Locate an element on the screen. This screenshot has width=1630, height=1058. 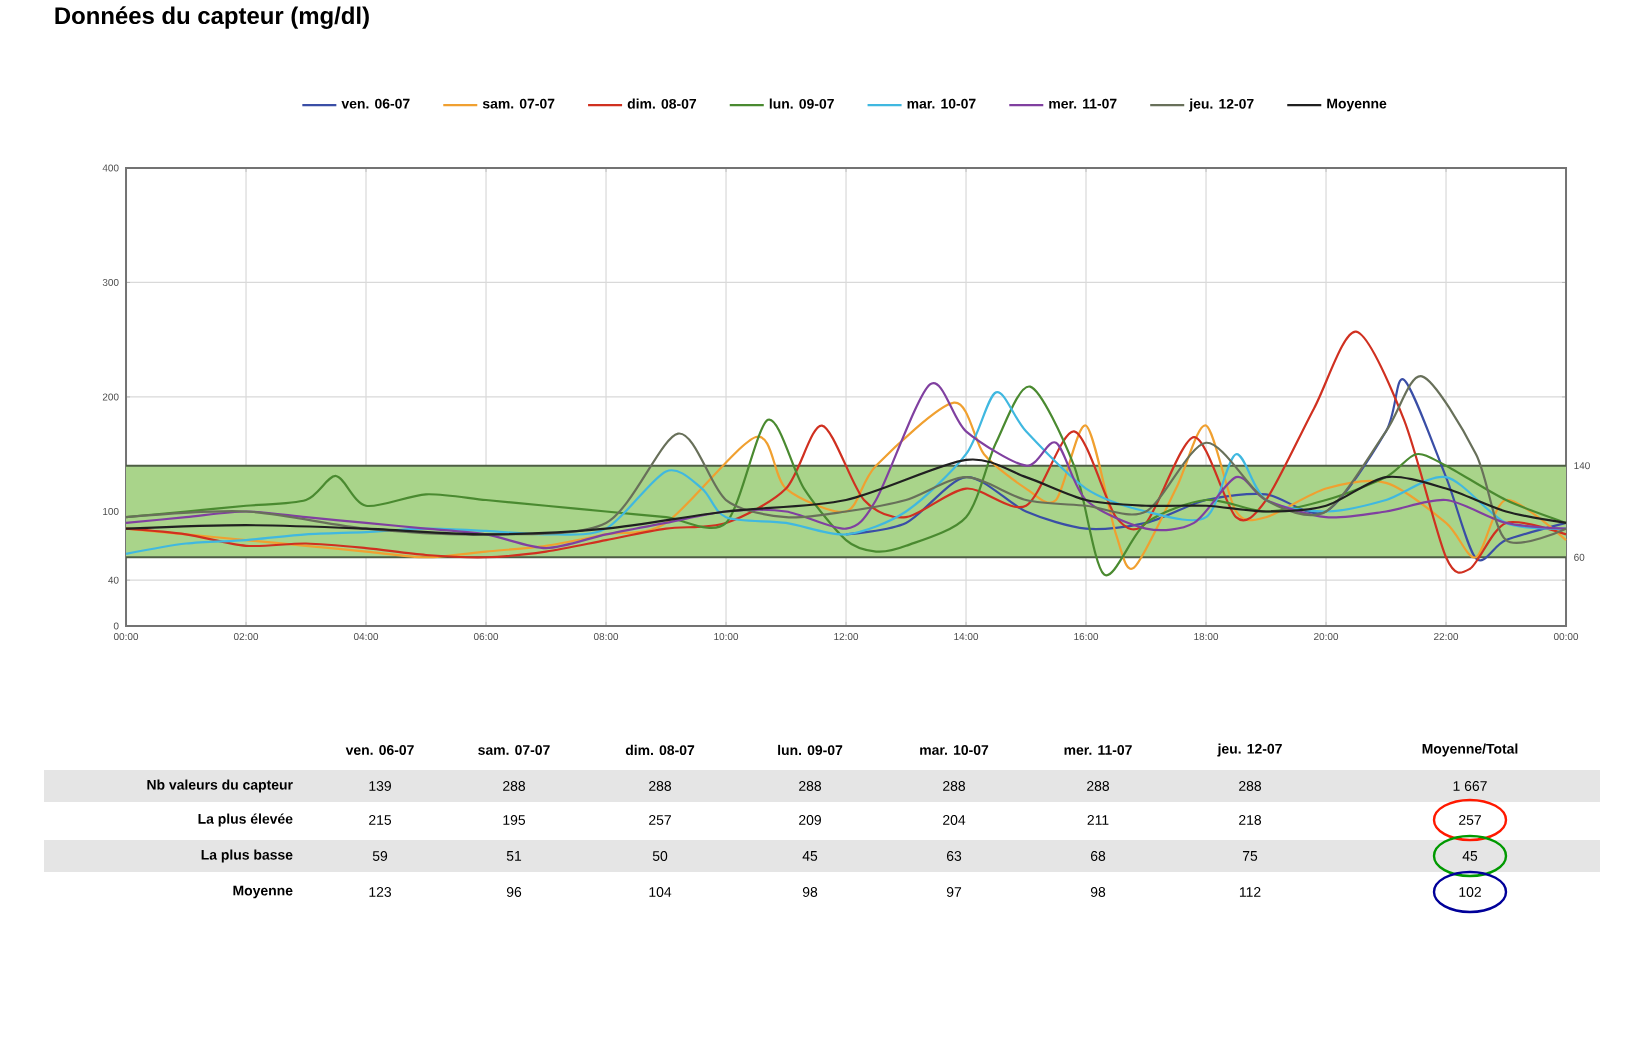
chart-title: Données du capteur (mg/dl) is located at coordinates (212, 17).